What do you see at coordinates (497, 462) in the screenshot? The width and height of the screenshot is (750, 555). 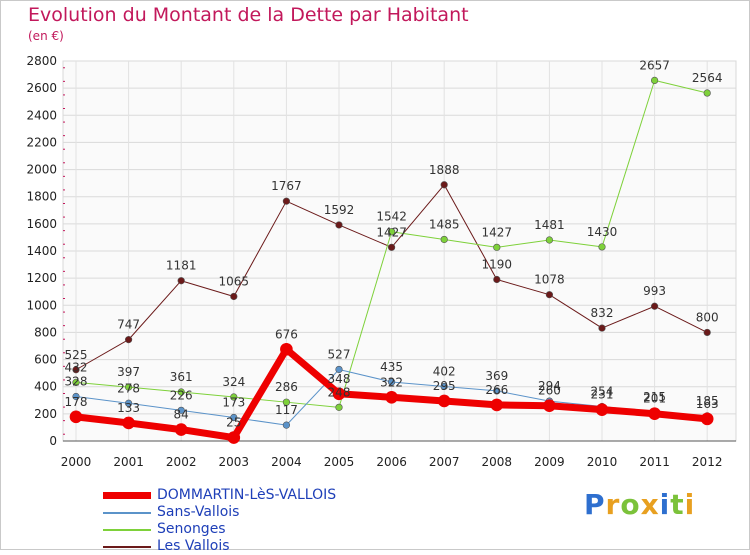 I see `x-tick-label: 2008` at bounding box center [497, 462].